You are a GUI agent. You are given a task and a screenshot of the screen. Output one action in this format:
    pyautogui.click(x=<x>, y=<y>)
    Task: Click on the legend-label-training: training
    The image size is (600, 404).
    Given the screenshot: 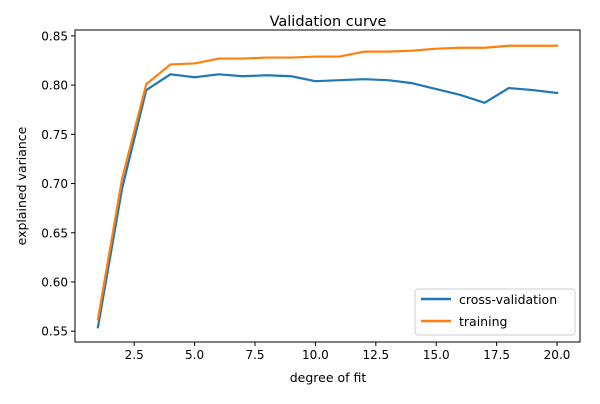 What is the action you would take?
    pyautogui.click(x=483, y=321)
    